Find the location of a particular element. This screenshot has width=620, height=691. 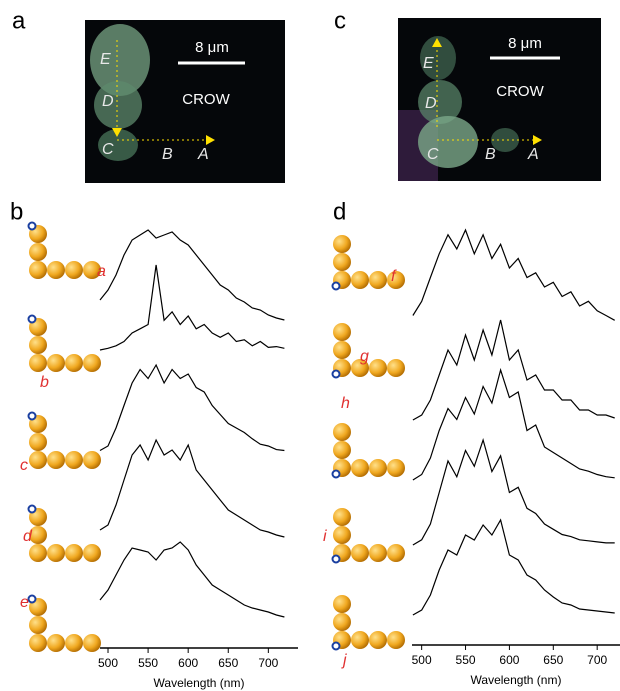

x-tick-label: 650 is located at coordinates (228, 663).